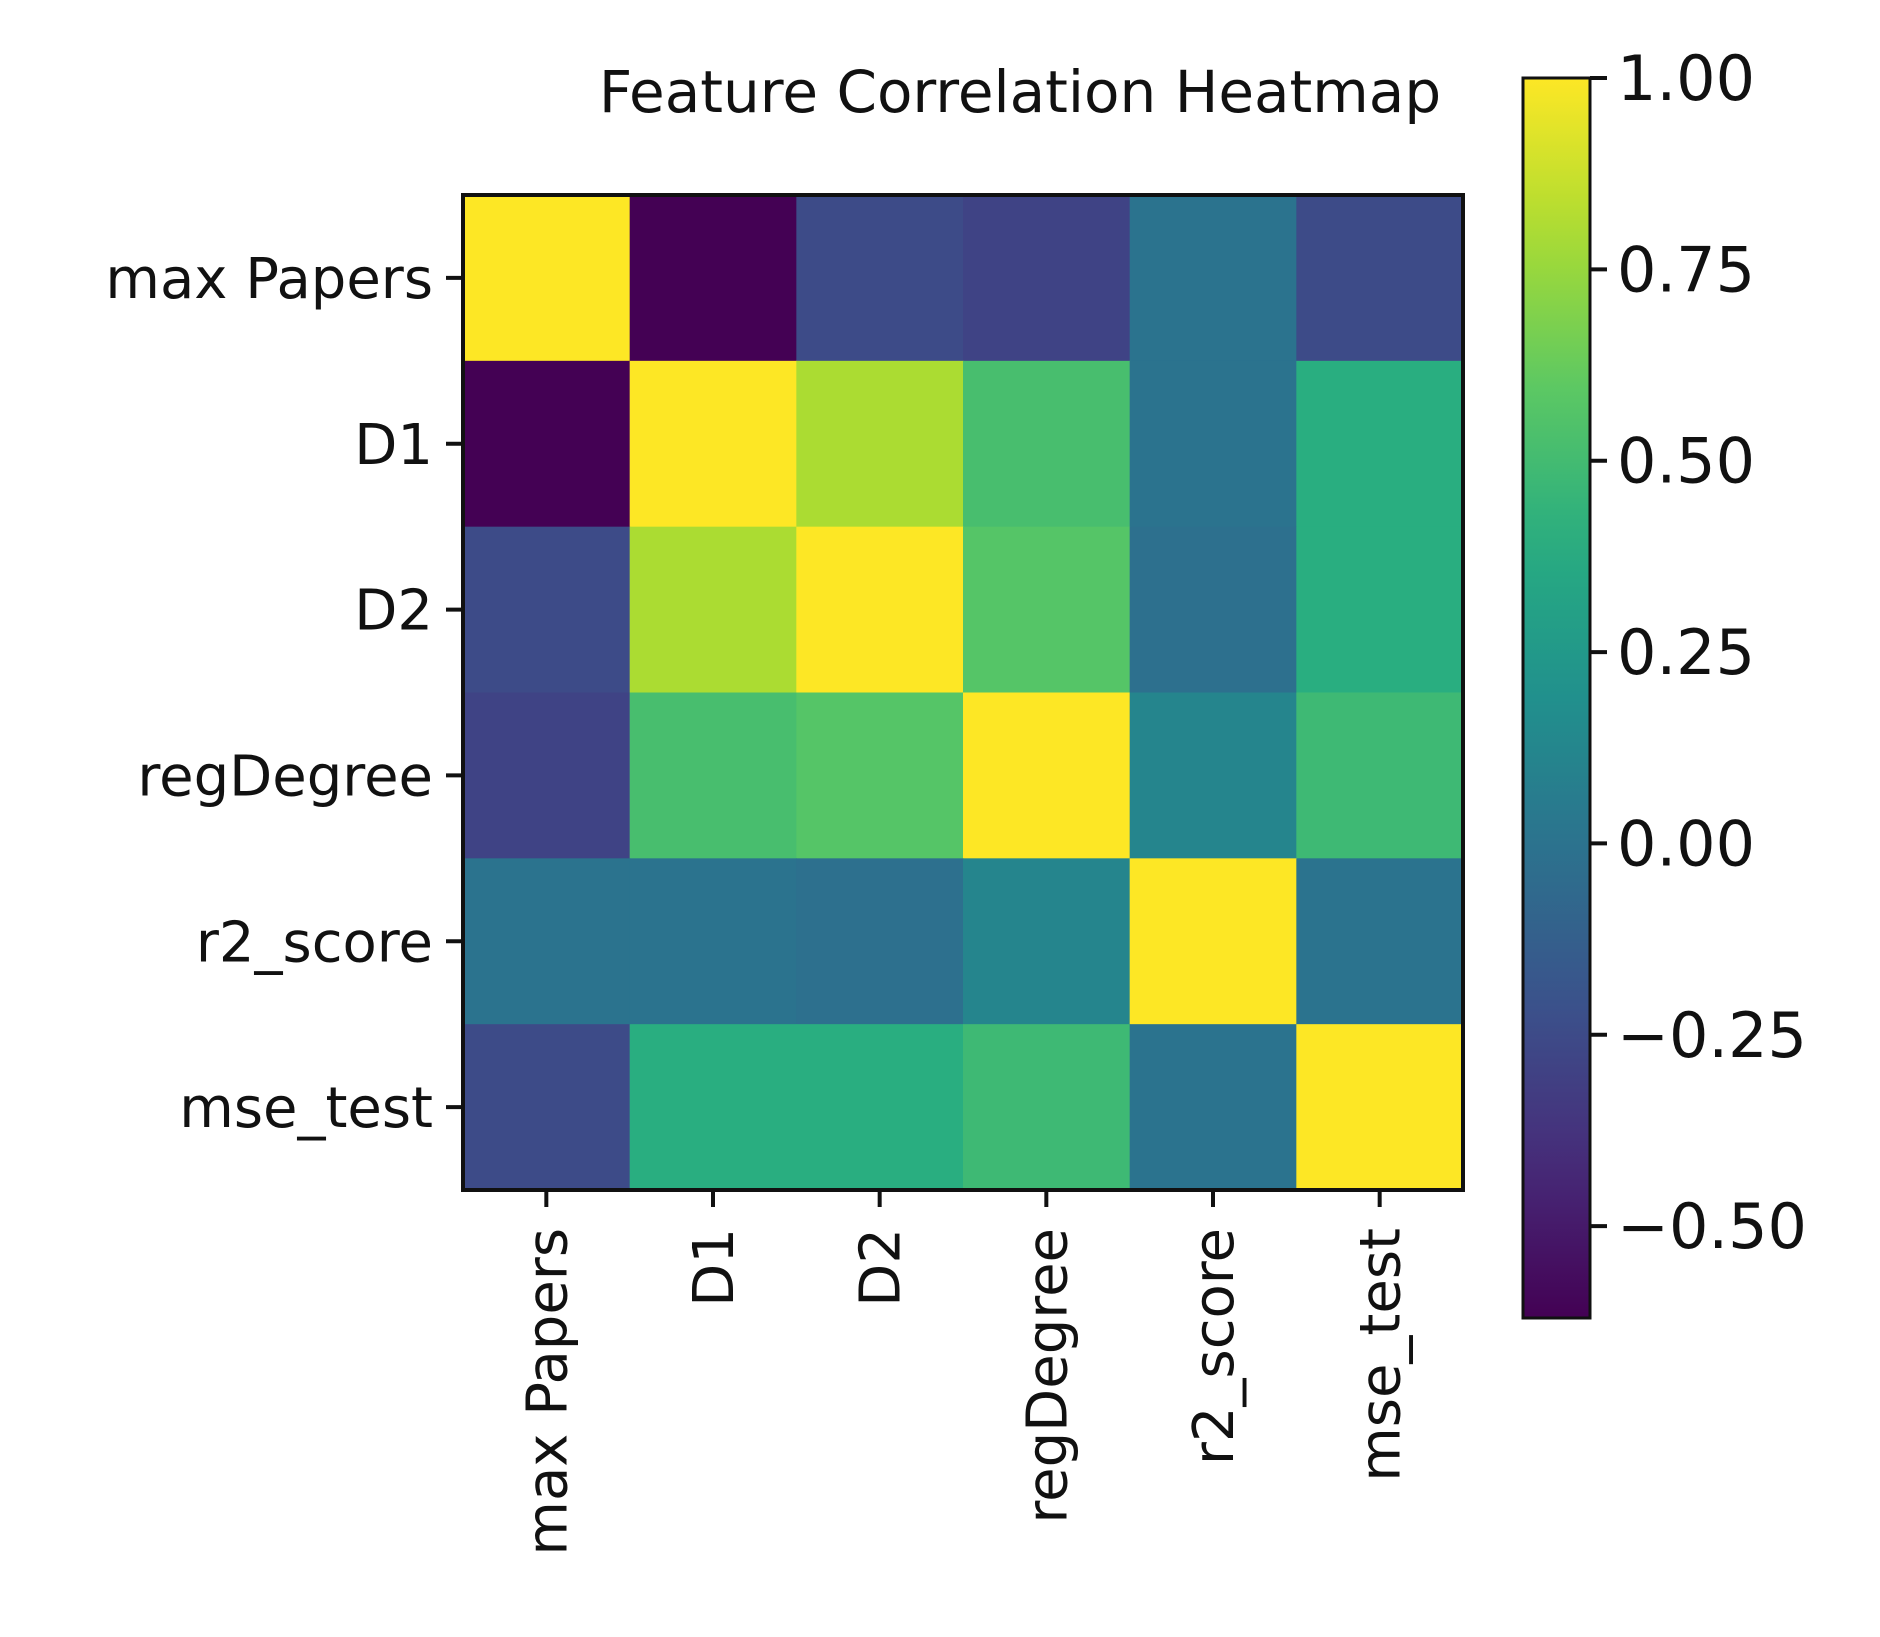 Image resolution: width=1880 pixels, height=1637 pixels. I want to click on colorbar-tick-label: −0.50, so click(1712, 1226).